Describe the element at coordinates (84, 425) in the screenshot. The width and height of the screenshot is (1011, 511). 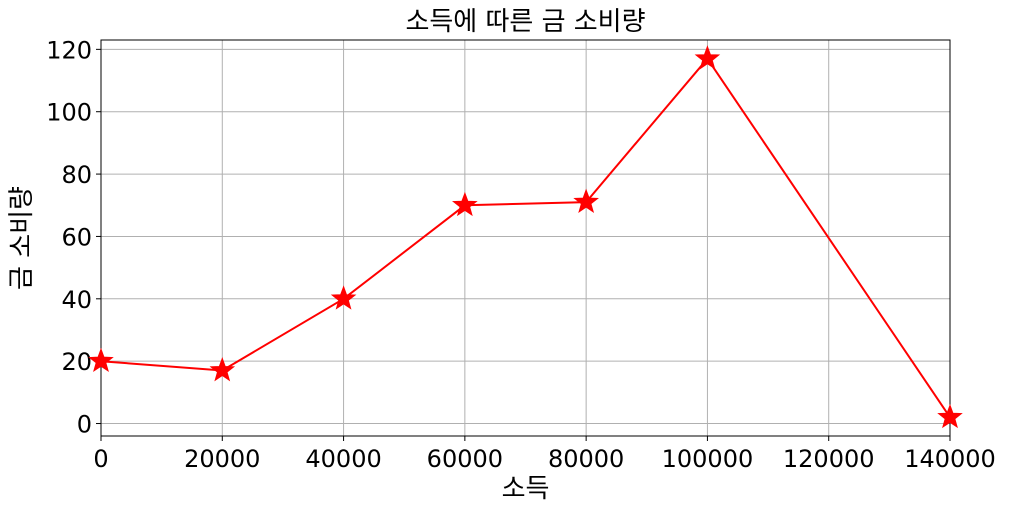
I see `y-tick-label: 0` at that location.